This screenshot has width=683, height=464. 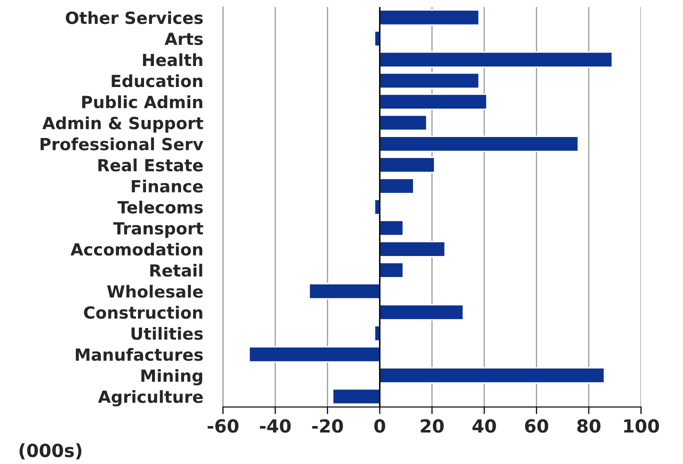 I want to click on y-tick-label: Utilities, so click(x=167, y=333).